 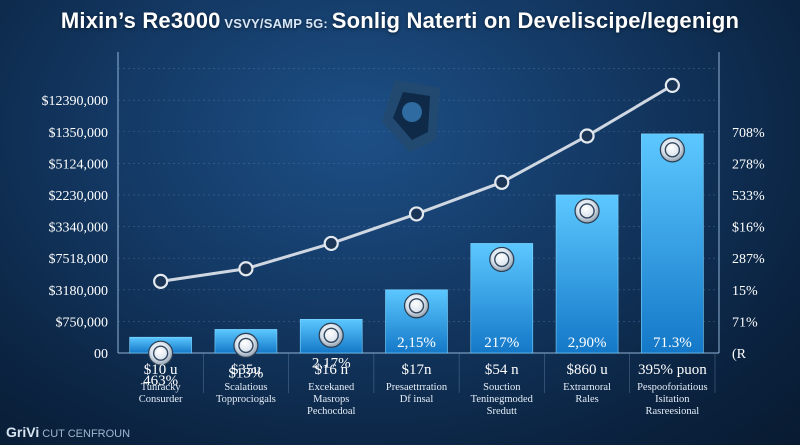 I want to click on category-value-label: $10 u, so click(x=161, y=370).